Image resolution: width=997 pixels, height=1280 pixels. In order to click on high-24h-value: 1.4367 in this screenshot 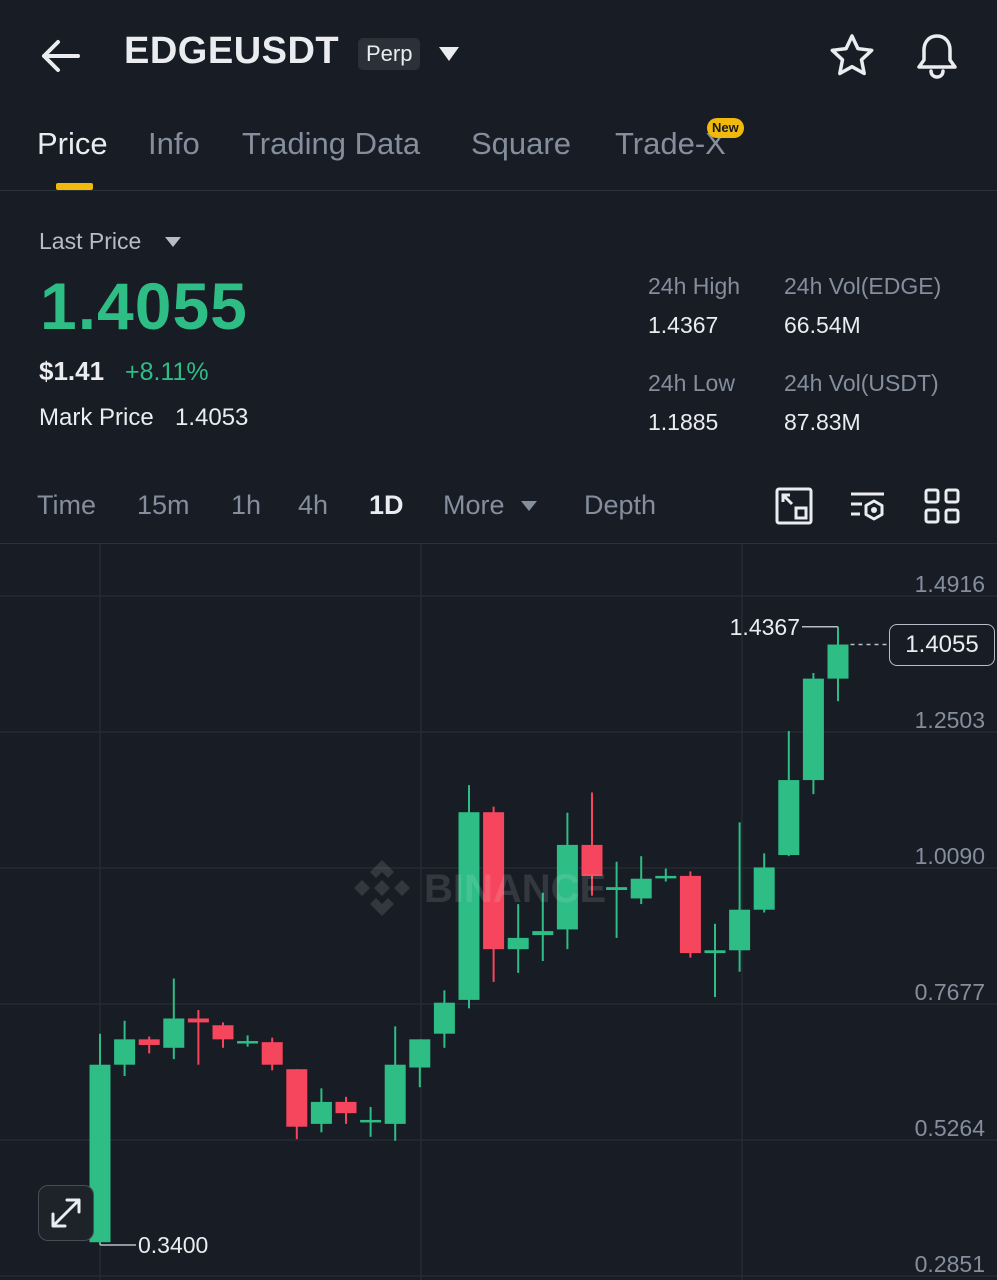, I will do `click(683, 325)`.